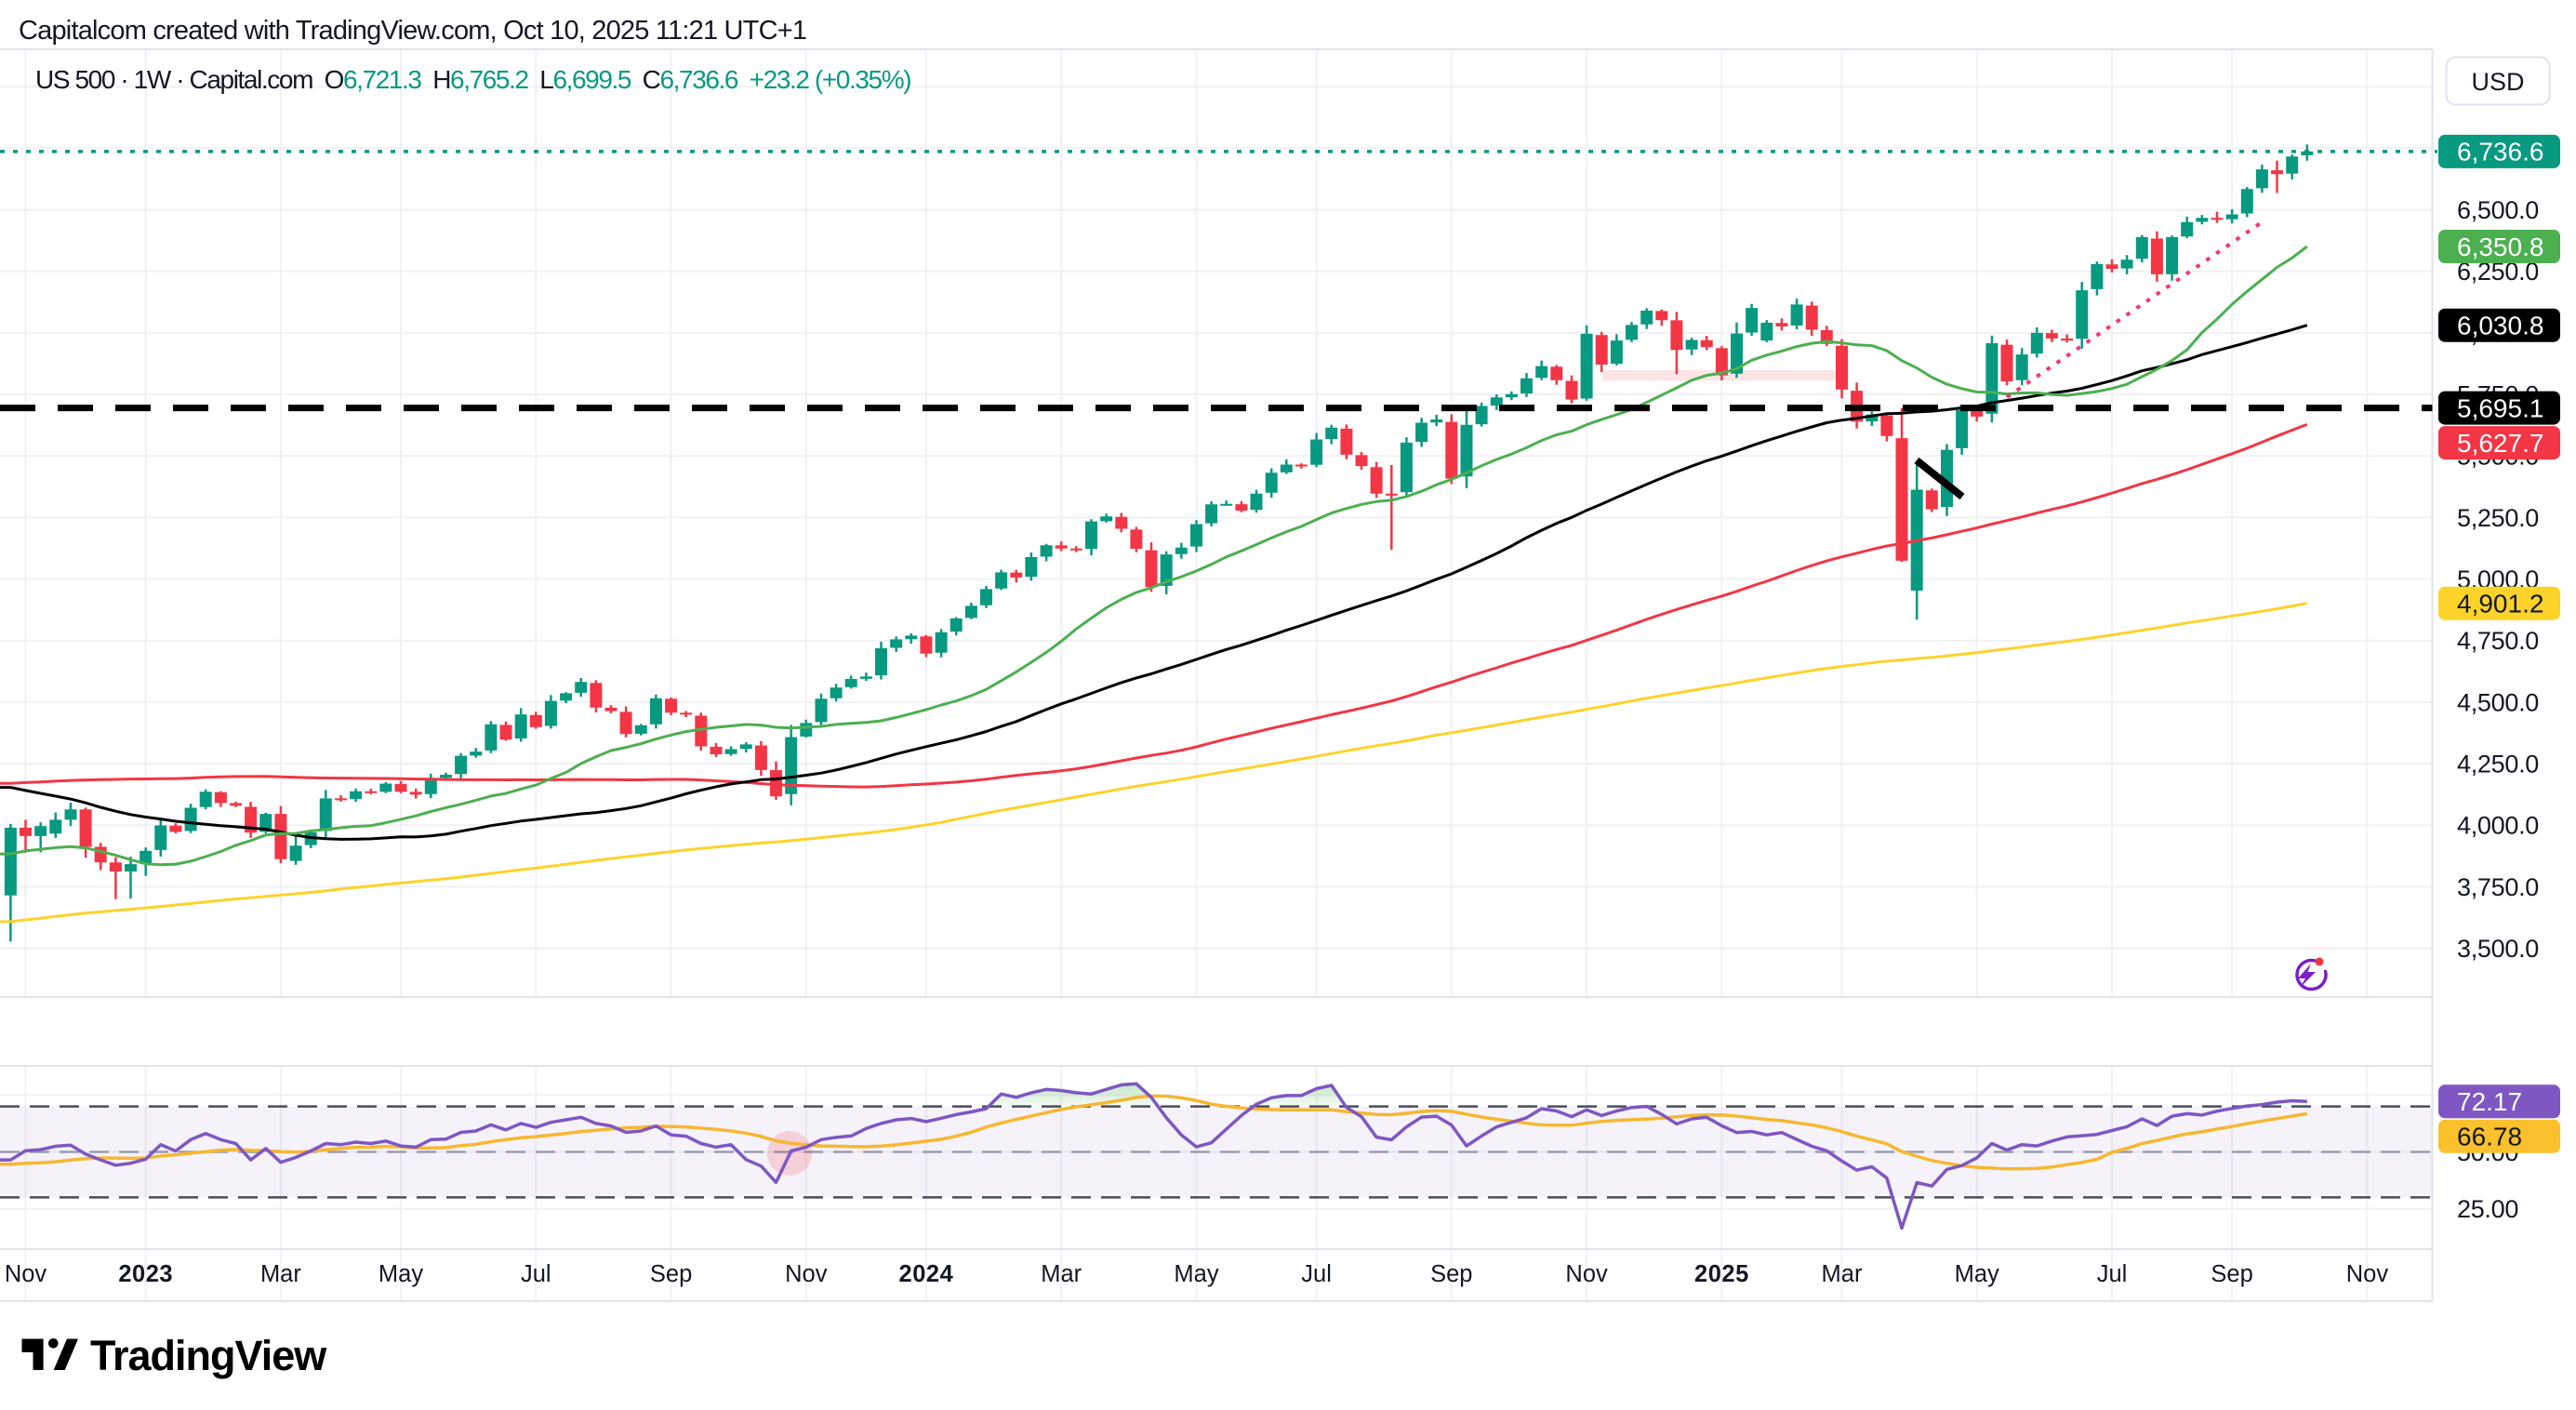 Image resolution: width=2576 pixels, height=1410 pixels. What do you see at coordinates (926, 1274) in the screenshot?
I see `svg-text: 2024` at bounding box center [926, 1274].